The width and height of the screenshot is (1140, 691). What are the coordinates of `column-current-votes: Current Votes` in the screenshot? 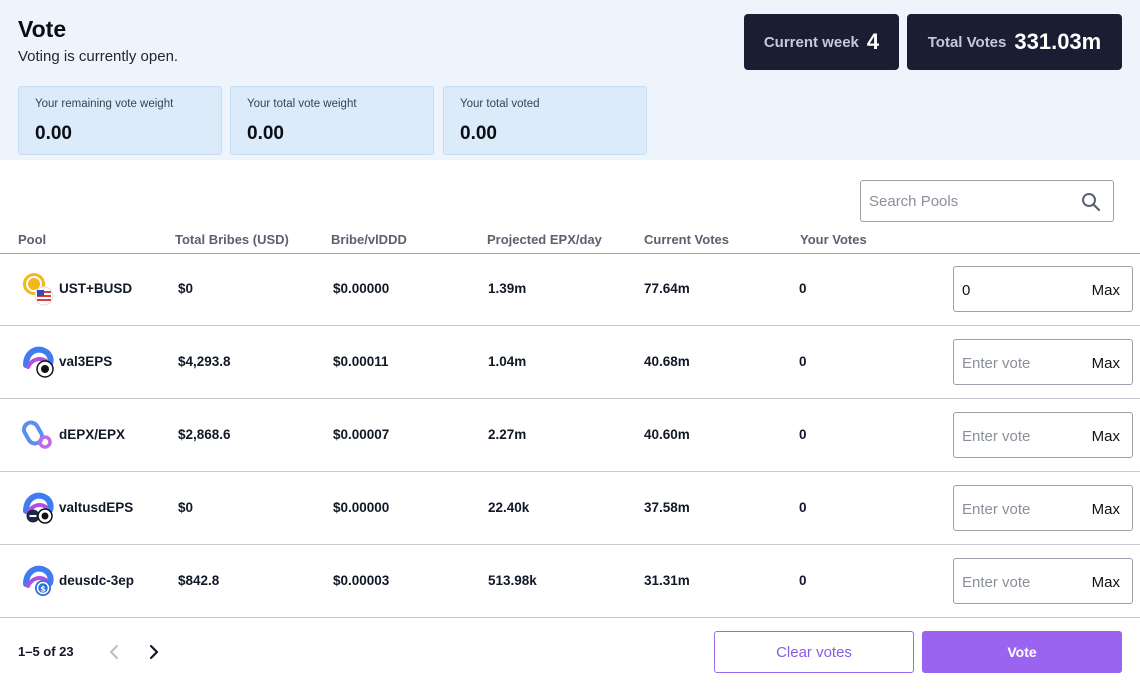 It's located at (686, 239).